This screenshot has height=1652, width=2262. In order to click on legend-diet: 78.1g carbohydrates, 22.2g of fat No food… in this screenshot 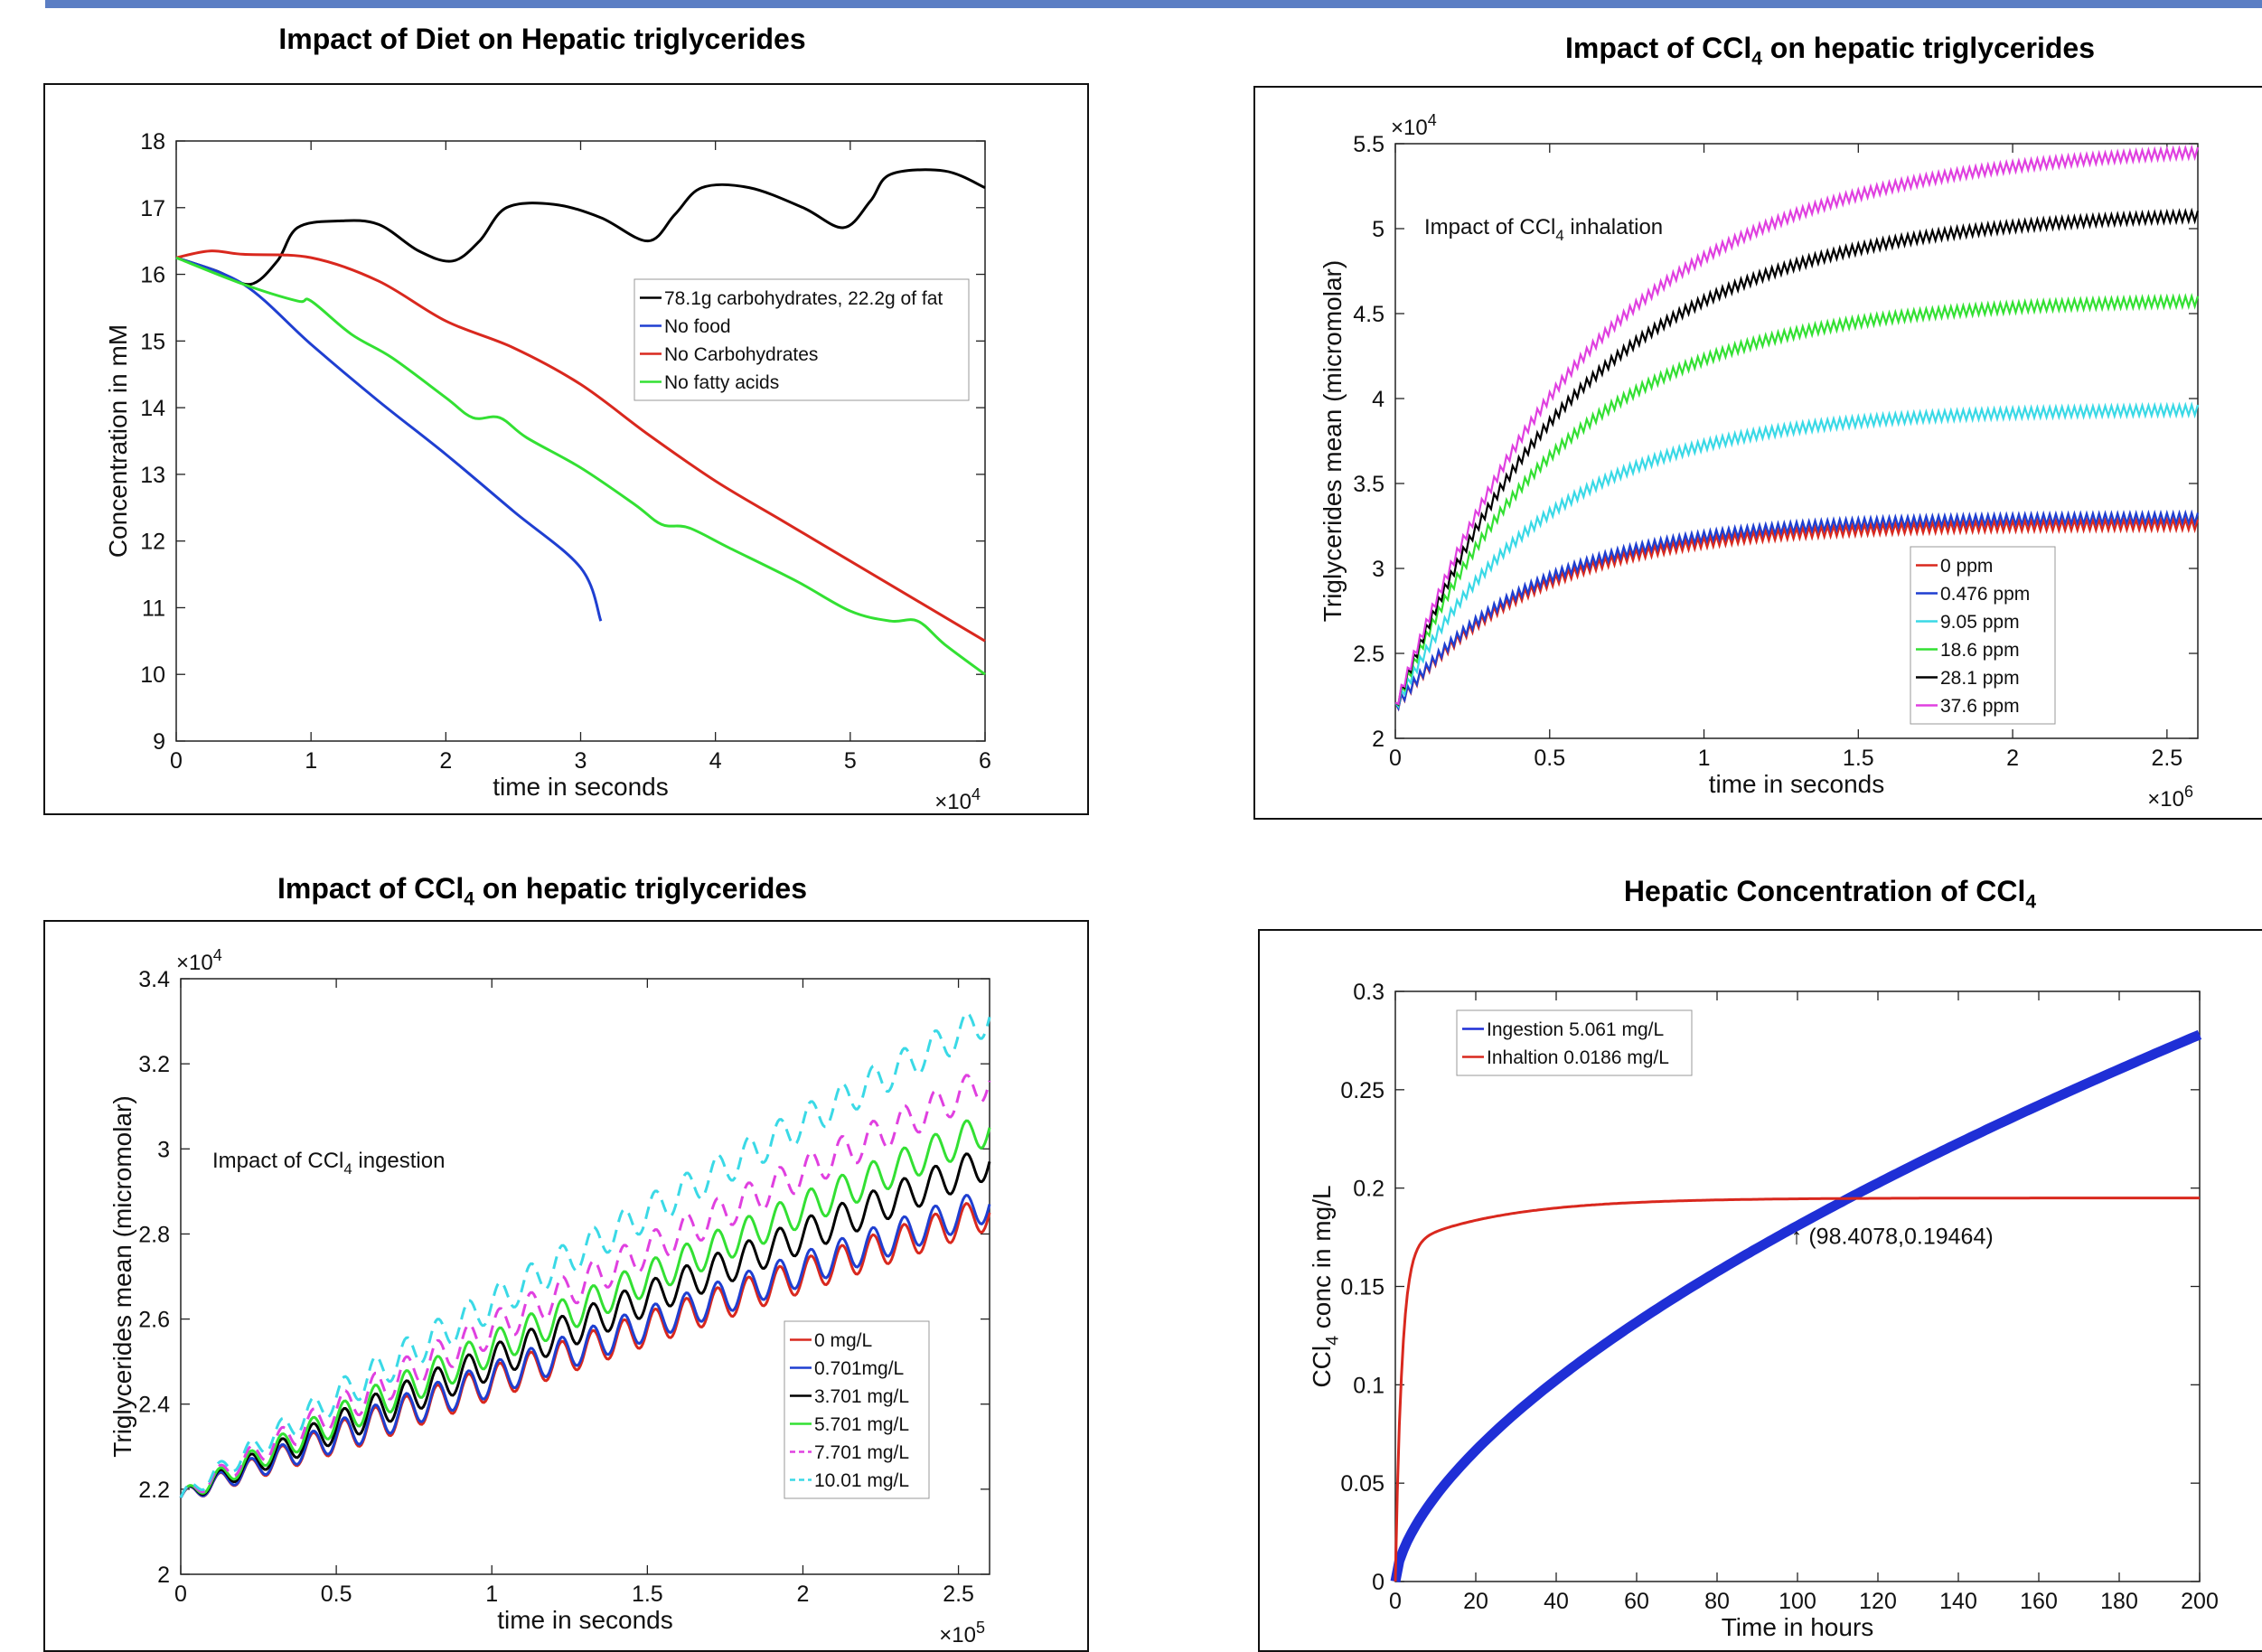, I will do `click(802, 339)`.